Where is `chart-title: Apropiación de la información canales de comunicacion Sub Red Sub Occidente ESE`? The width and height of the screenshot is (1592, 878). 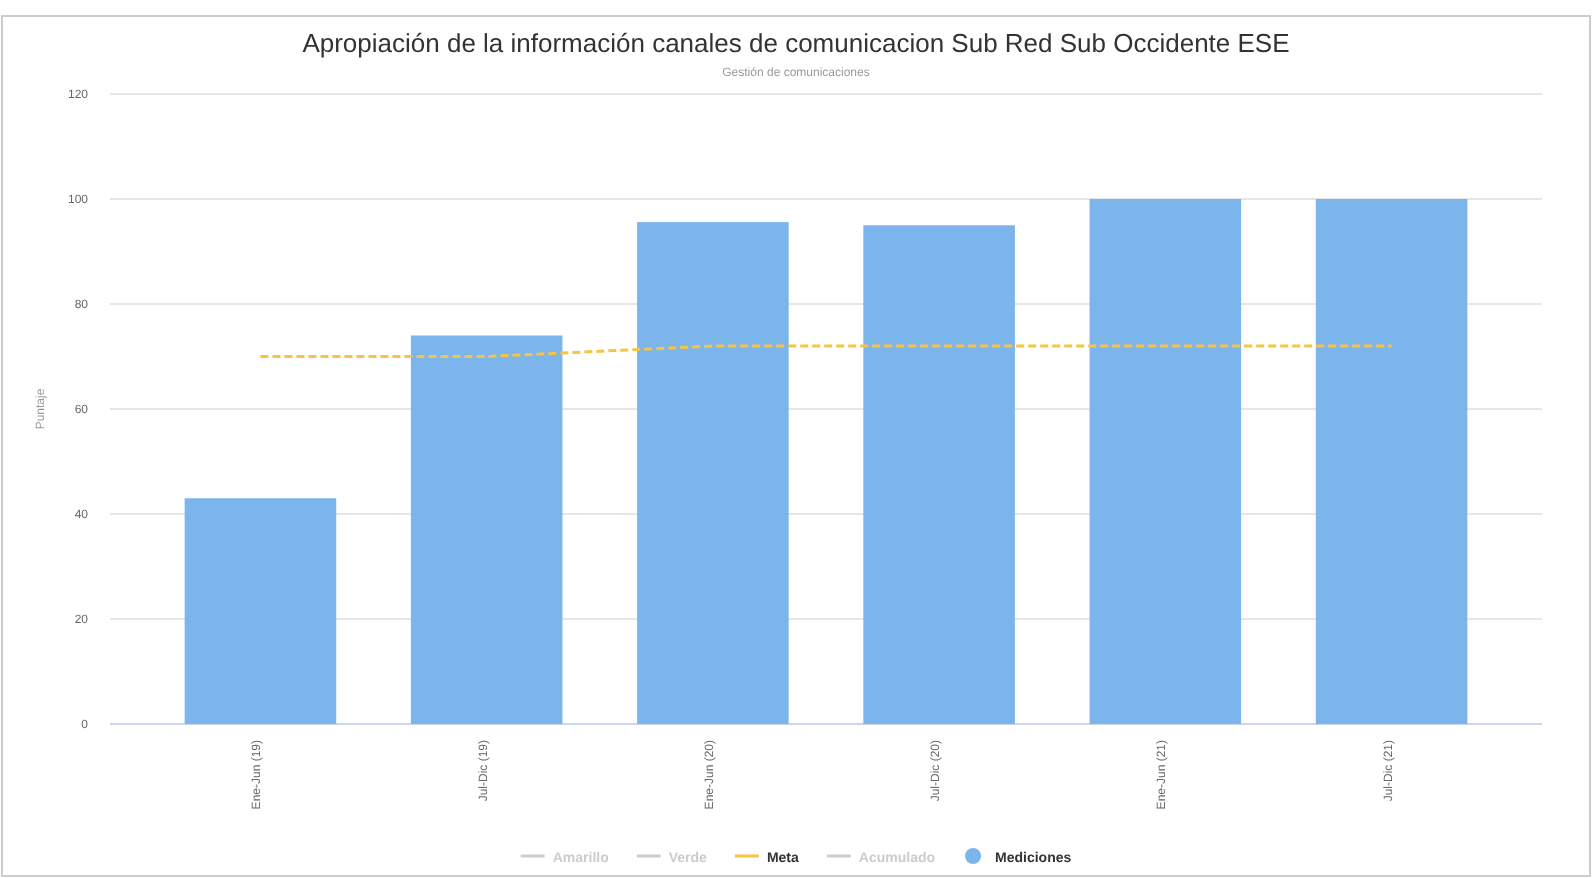 chart-title: Apropiación de la información canales de comunicacion Sub Red Sub Occidente ESE is located at coordinates (796, 43).